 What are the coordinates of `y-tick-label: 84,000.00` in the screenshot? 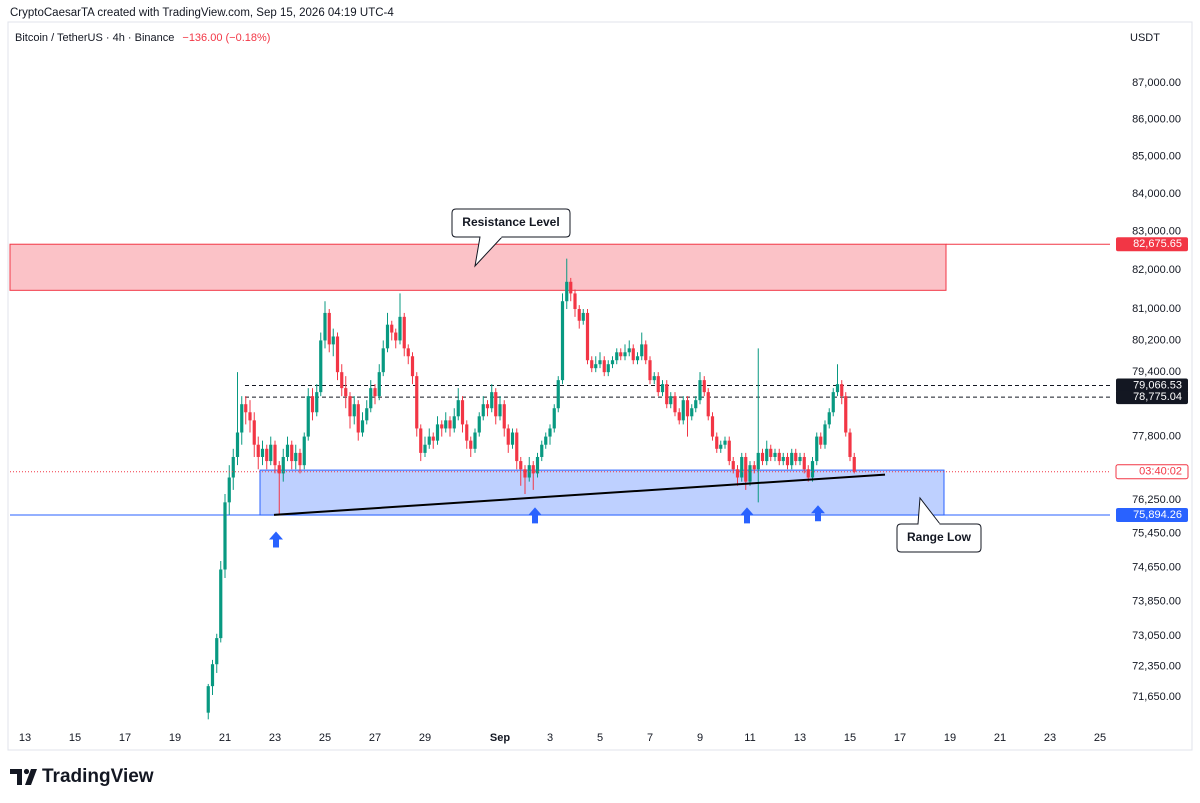 It's located at (1156, 194).